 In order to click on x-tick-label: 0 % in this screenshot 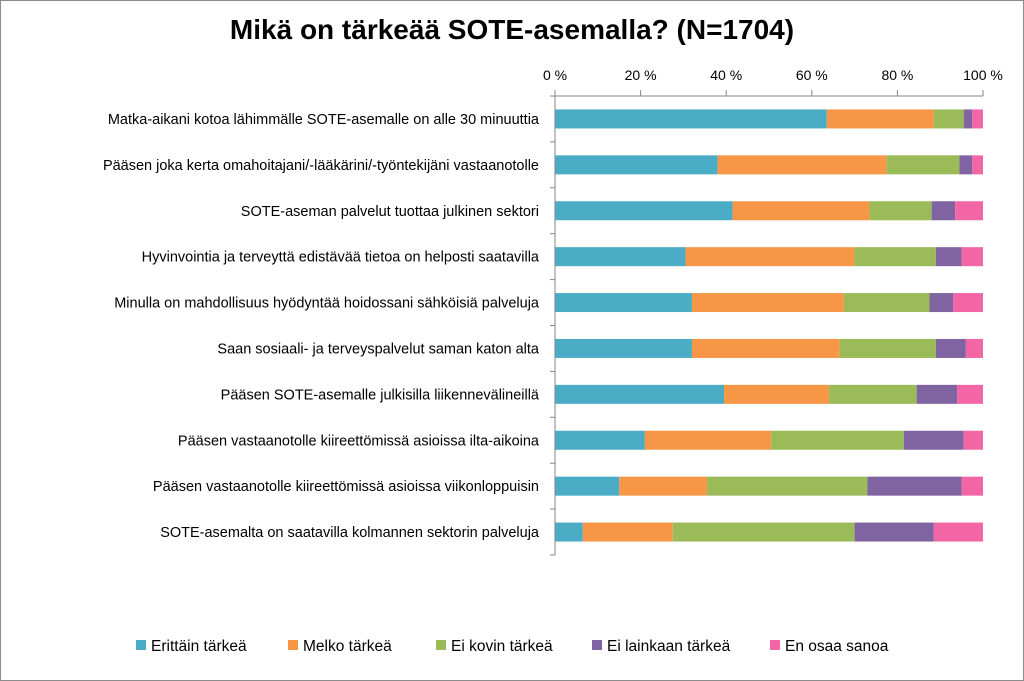, I will do `click(555, 75)`.